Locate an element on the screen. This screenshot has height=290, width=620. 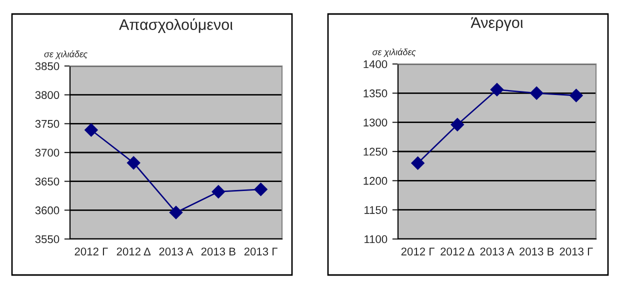
chart-title: Απασχολούμενοι is located at coordinates (176, 26).